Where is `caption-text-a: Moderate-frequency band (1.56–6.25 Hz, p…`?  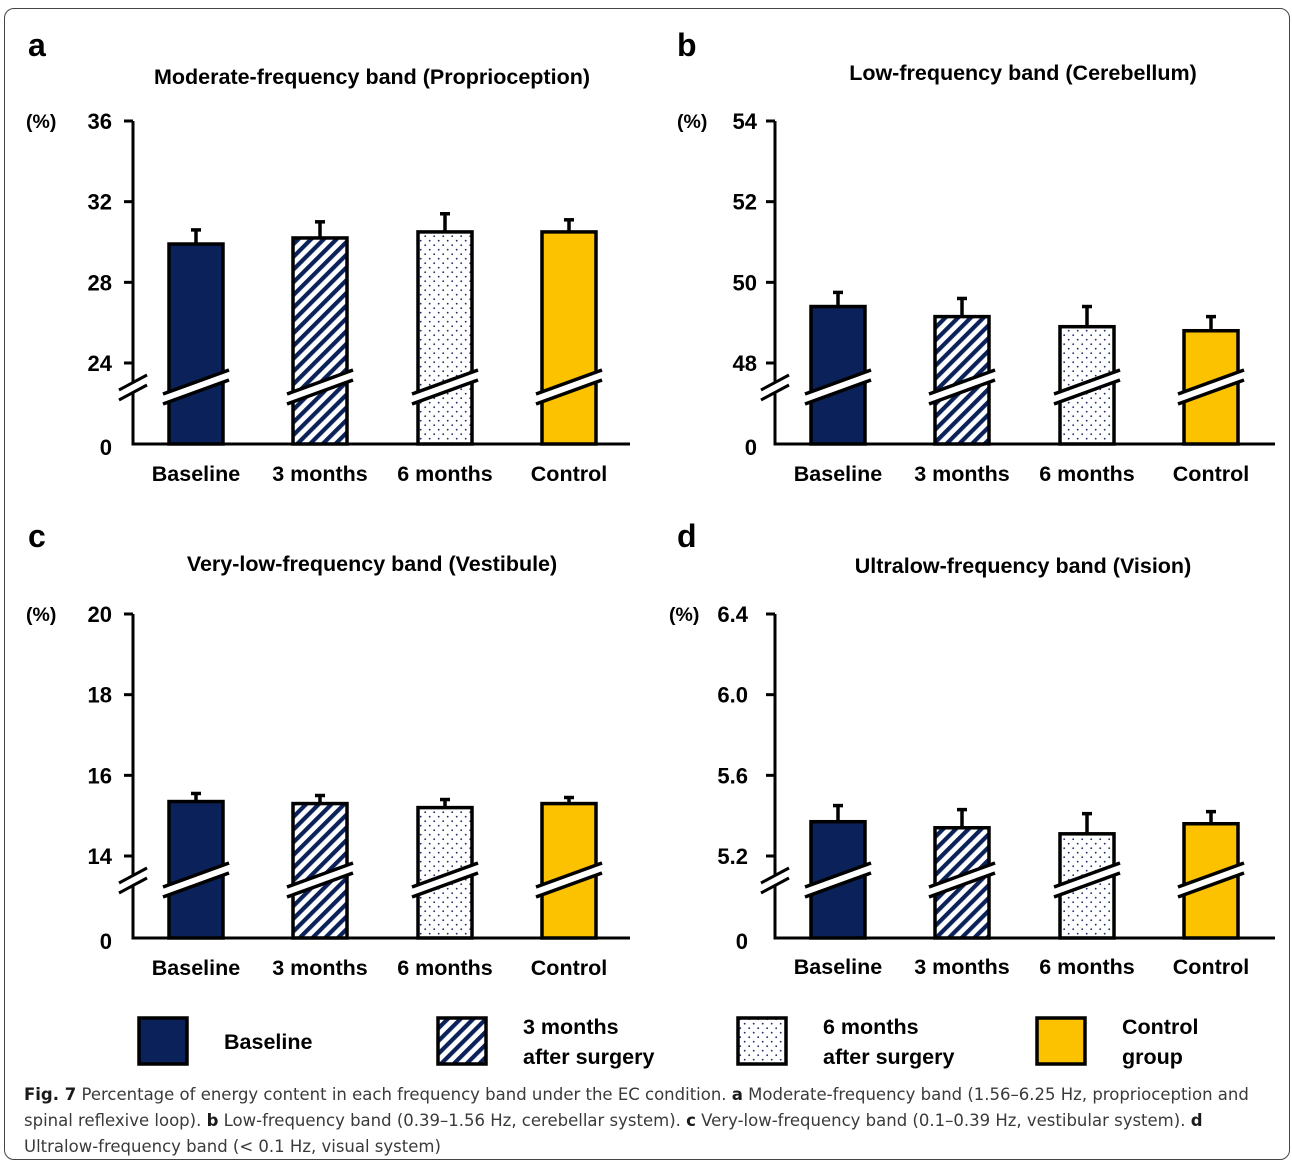 caption-text-a: Moderate-frequency band (1.56–6.25 Hz, p… is located at coordinates (636, 1107).